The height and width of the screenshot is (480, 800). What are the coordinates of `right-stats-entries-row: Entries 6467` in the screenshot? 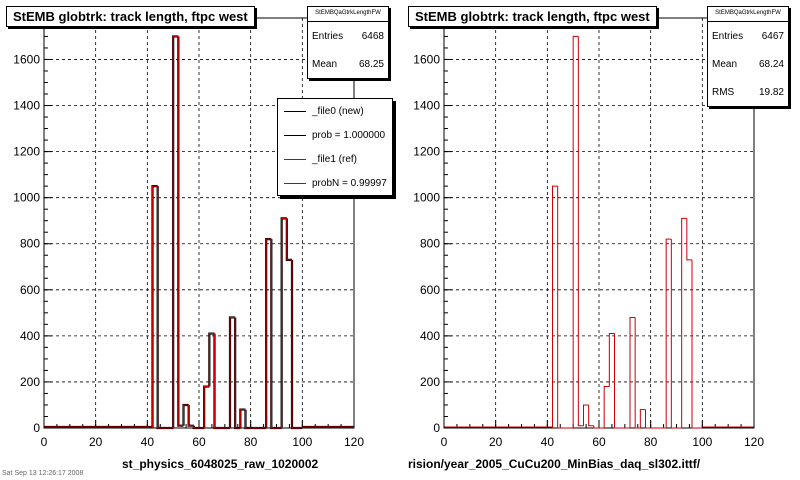 It's located at (748, 36).